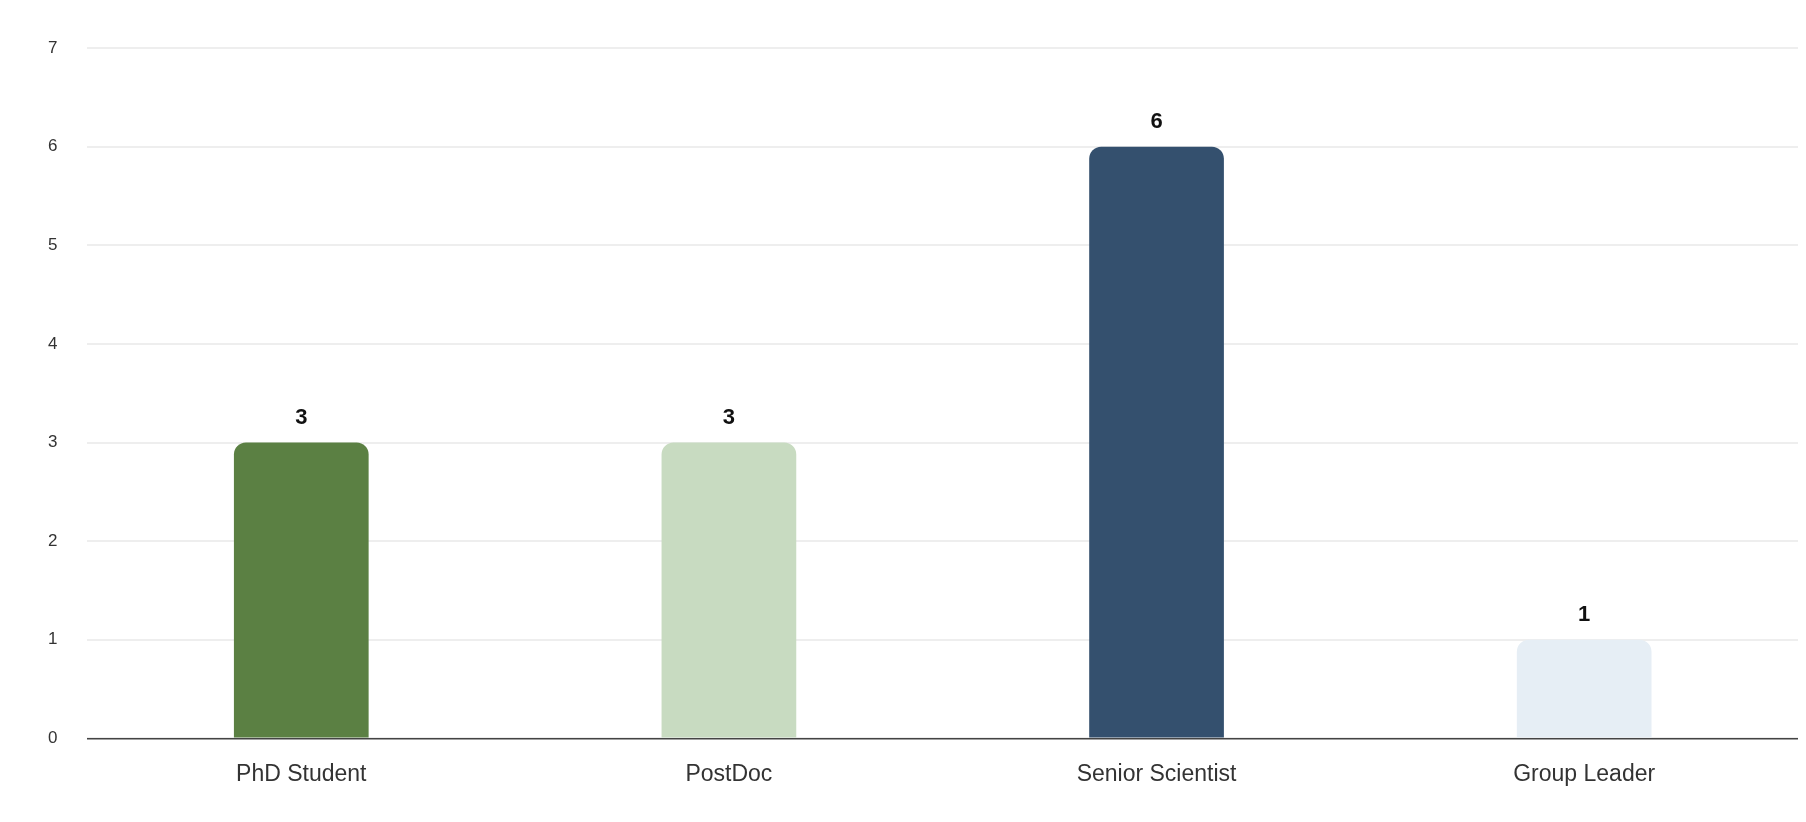  I want to click on x-tick-label: PhD Student, so click(302, 772).